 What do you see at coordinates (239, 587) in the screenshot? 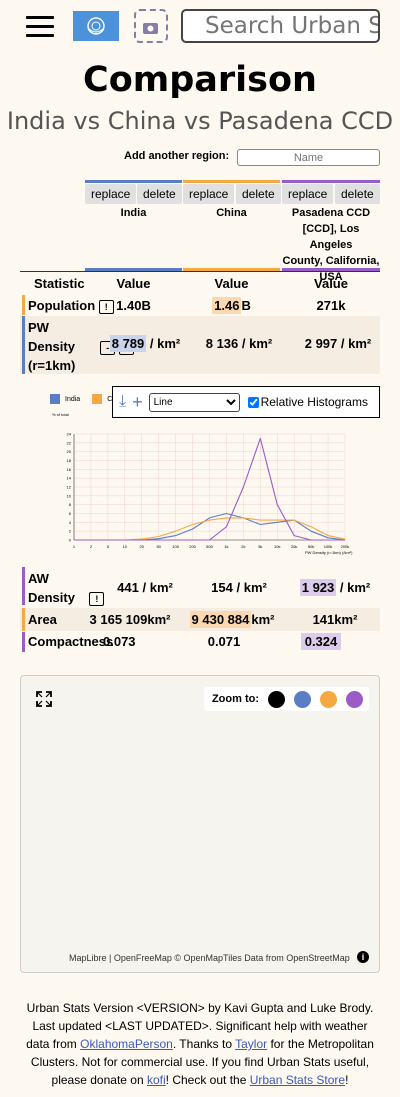
I see `value-cell: 154 / km²` at bounding box center [239, 587].